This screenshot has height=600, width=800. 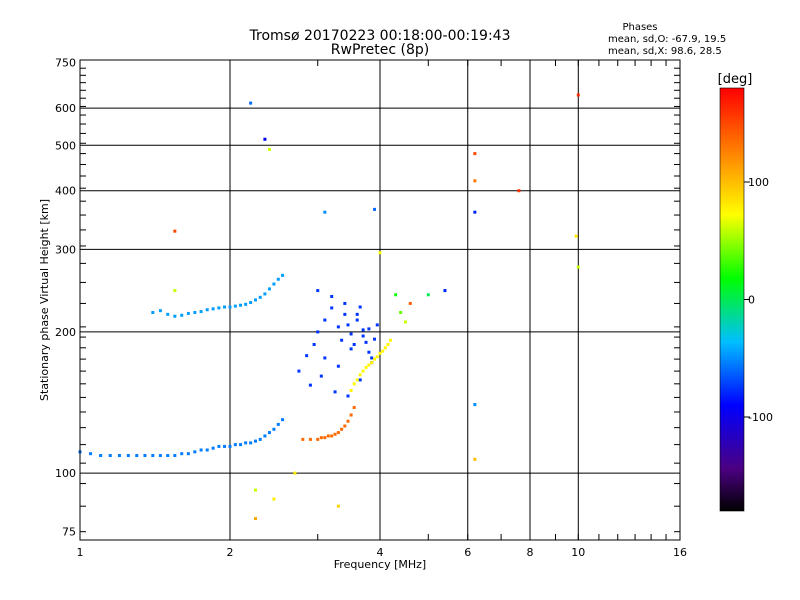 What do you see at coordinates (80, 552) in the screenshot?
I see `x-tick-label: 1` at bounding box center [80, 552].